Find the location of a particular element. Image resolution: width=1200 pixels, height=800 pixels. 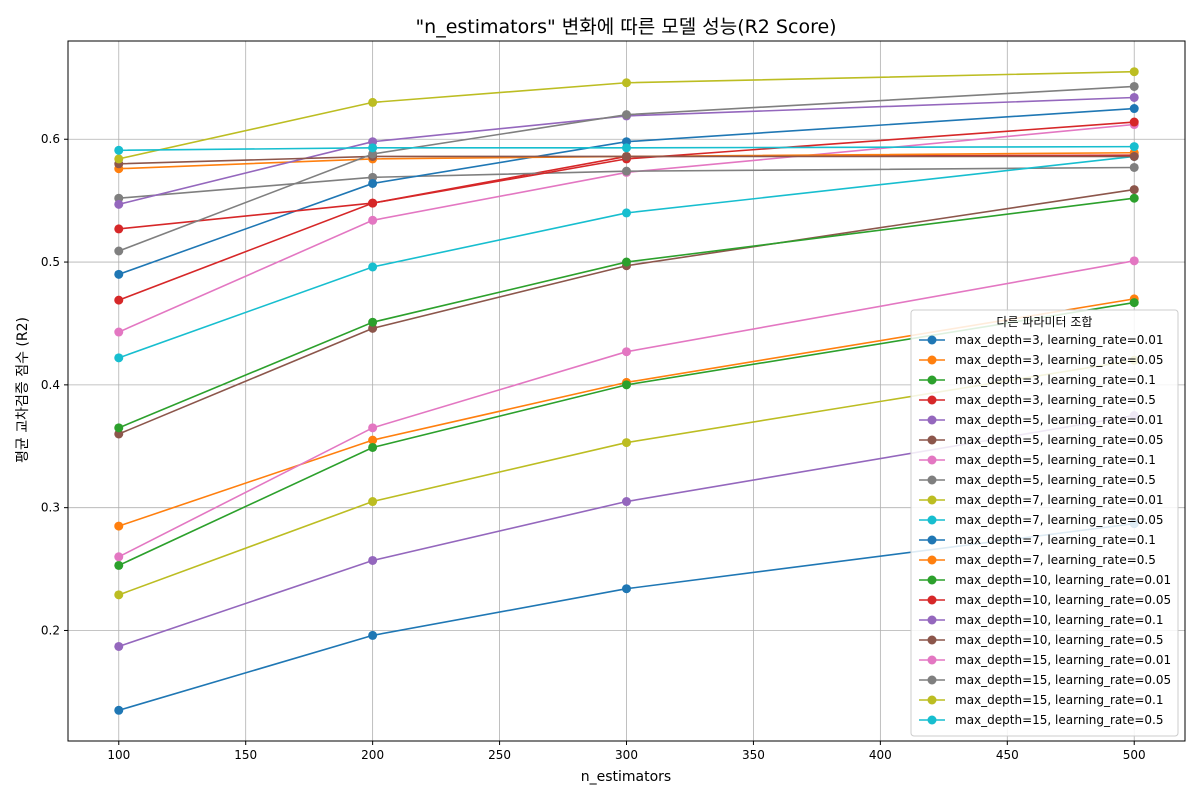

x-tick-label: 300 is located at coordinates (626, 755).